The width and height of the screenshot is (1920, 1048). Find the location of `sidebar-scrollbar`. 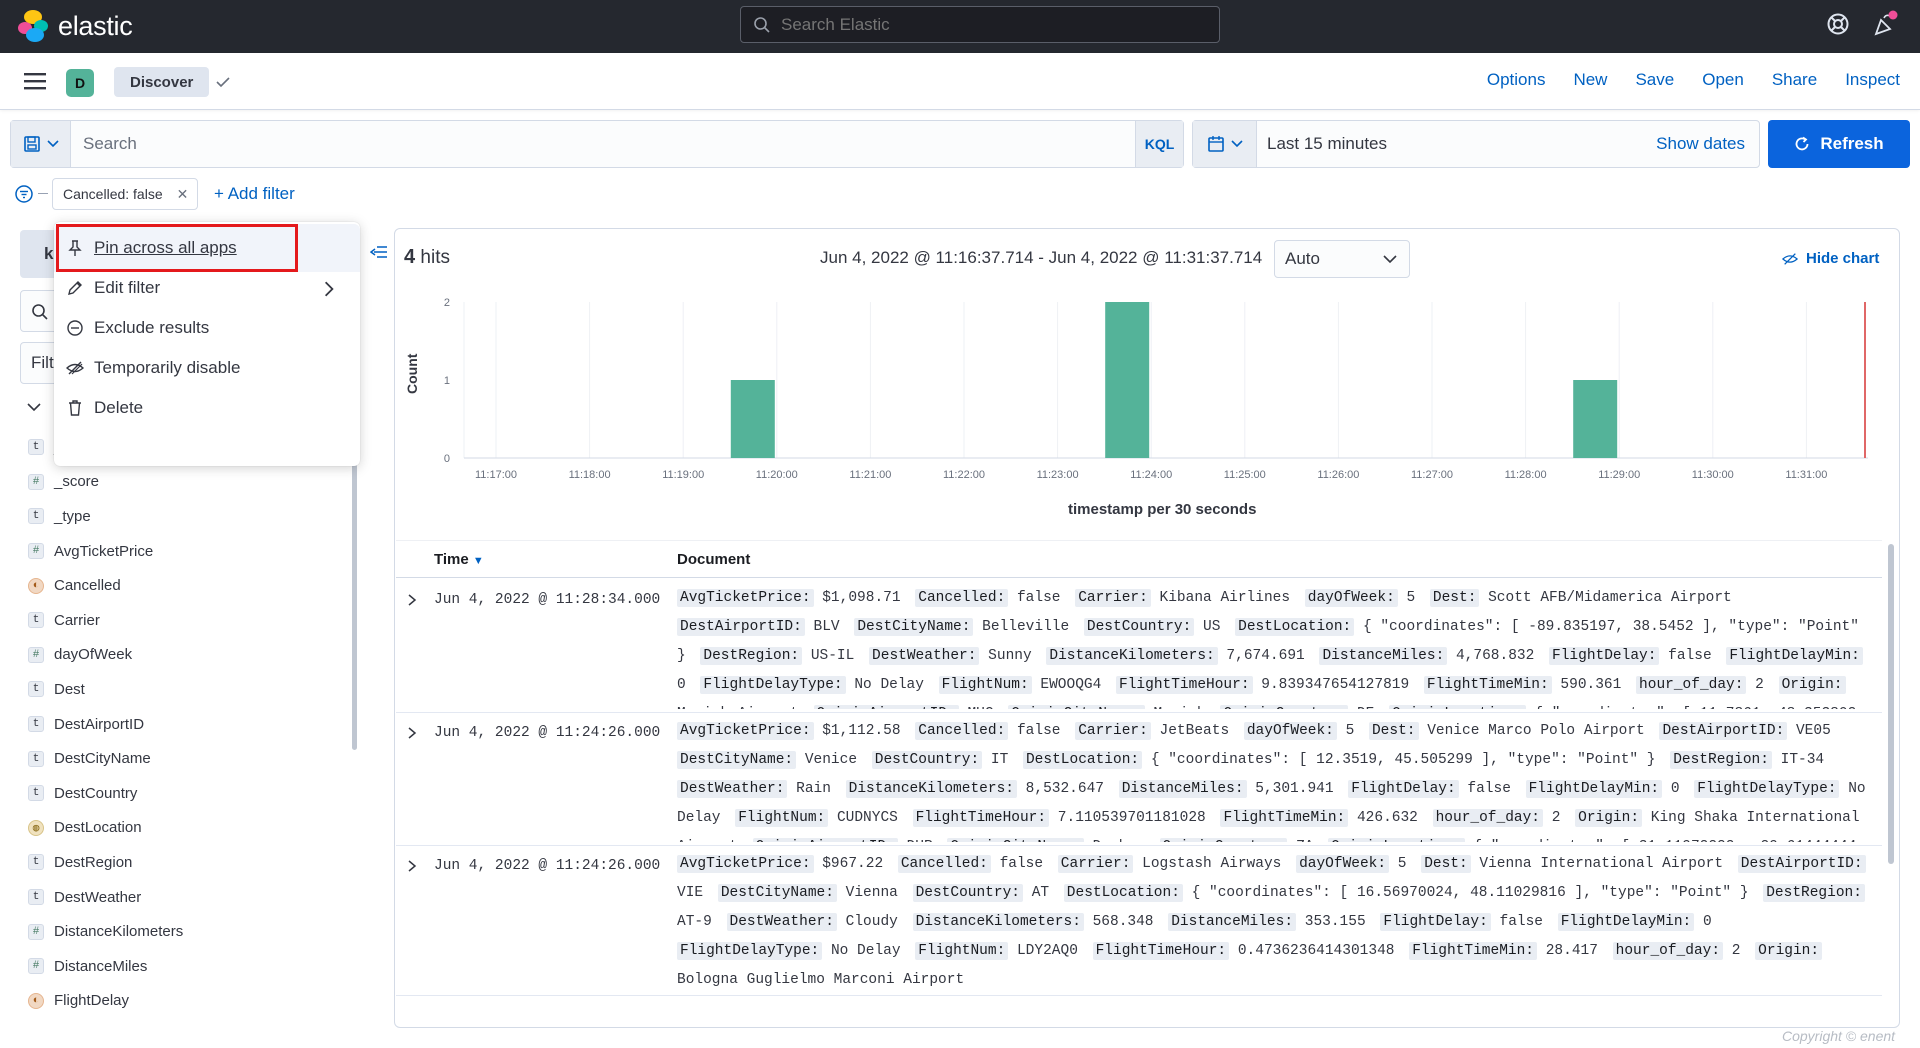

sidebar-scrollbar is located at coordinates (354, 590).